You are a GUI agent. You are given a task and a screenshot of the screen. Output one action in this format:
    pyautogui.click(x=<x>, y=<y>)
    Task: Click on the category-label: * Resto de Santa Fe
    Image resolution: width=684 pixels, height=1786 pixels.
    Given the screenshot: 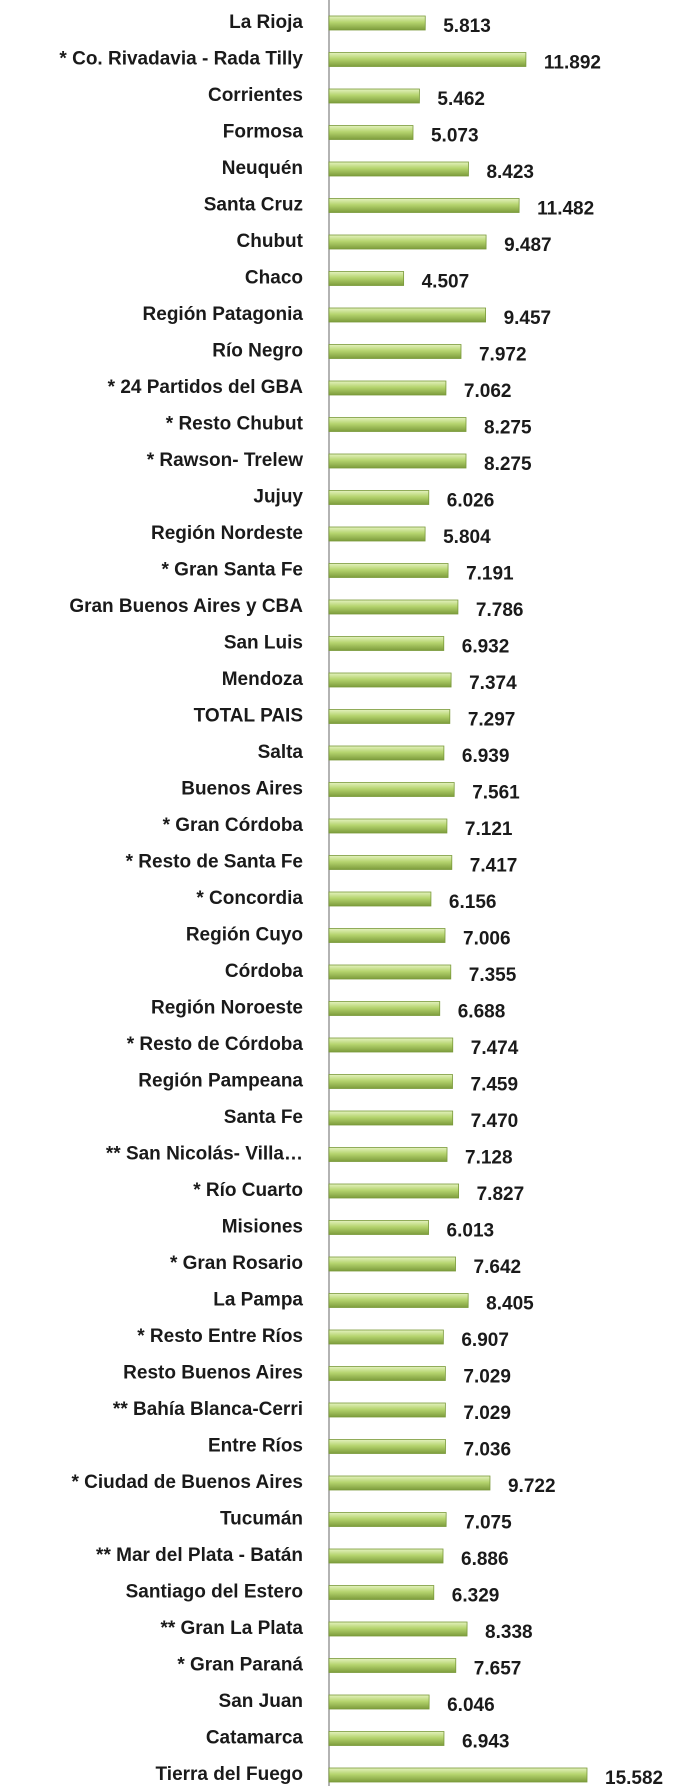 What is the action you would take?
    pyautogui.click(x=214, y=862)
    